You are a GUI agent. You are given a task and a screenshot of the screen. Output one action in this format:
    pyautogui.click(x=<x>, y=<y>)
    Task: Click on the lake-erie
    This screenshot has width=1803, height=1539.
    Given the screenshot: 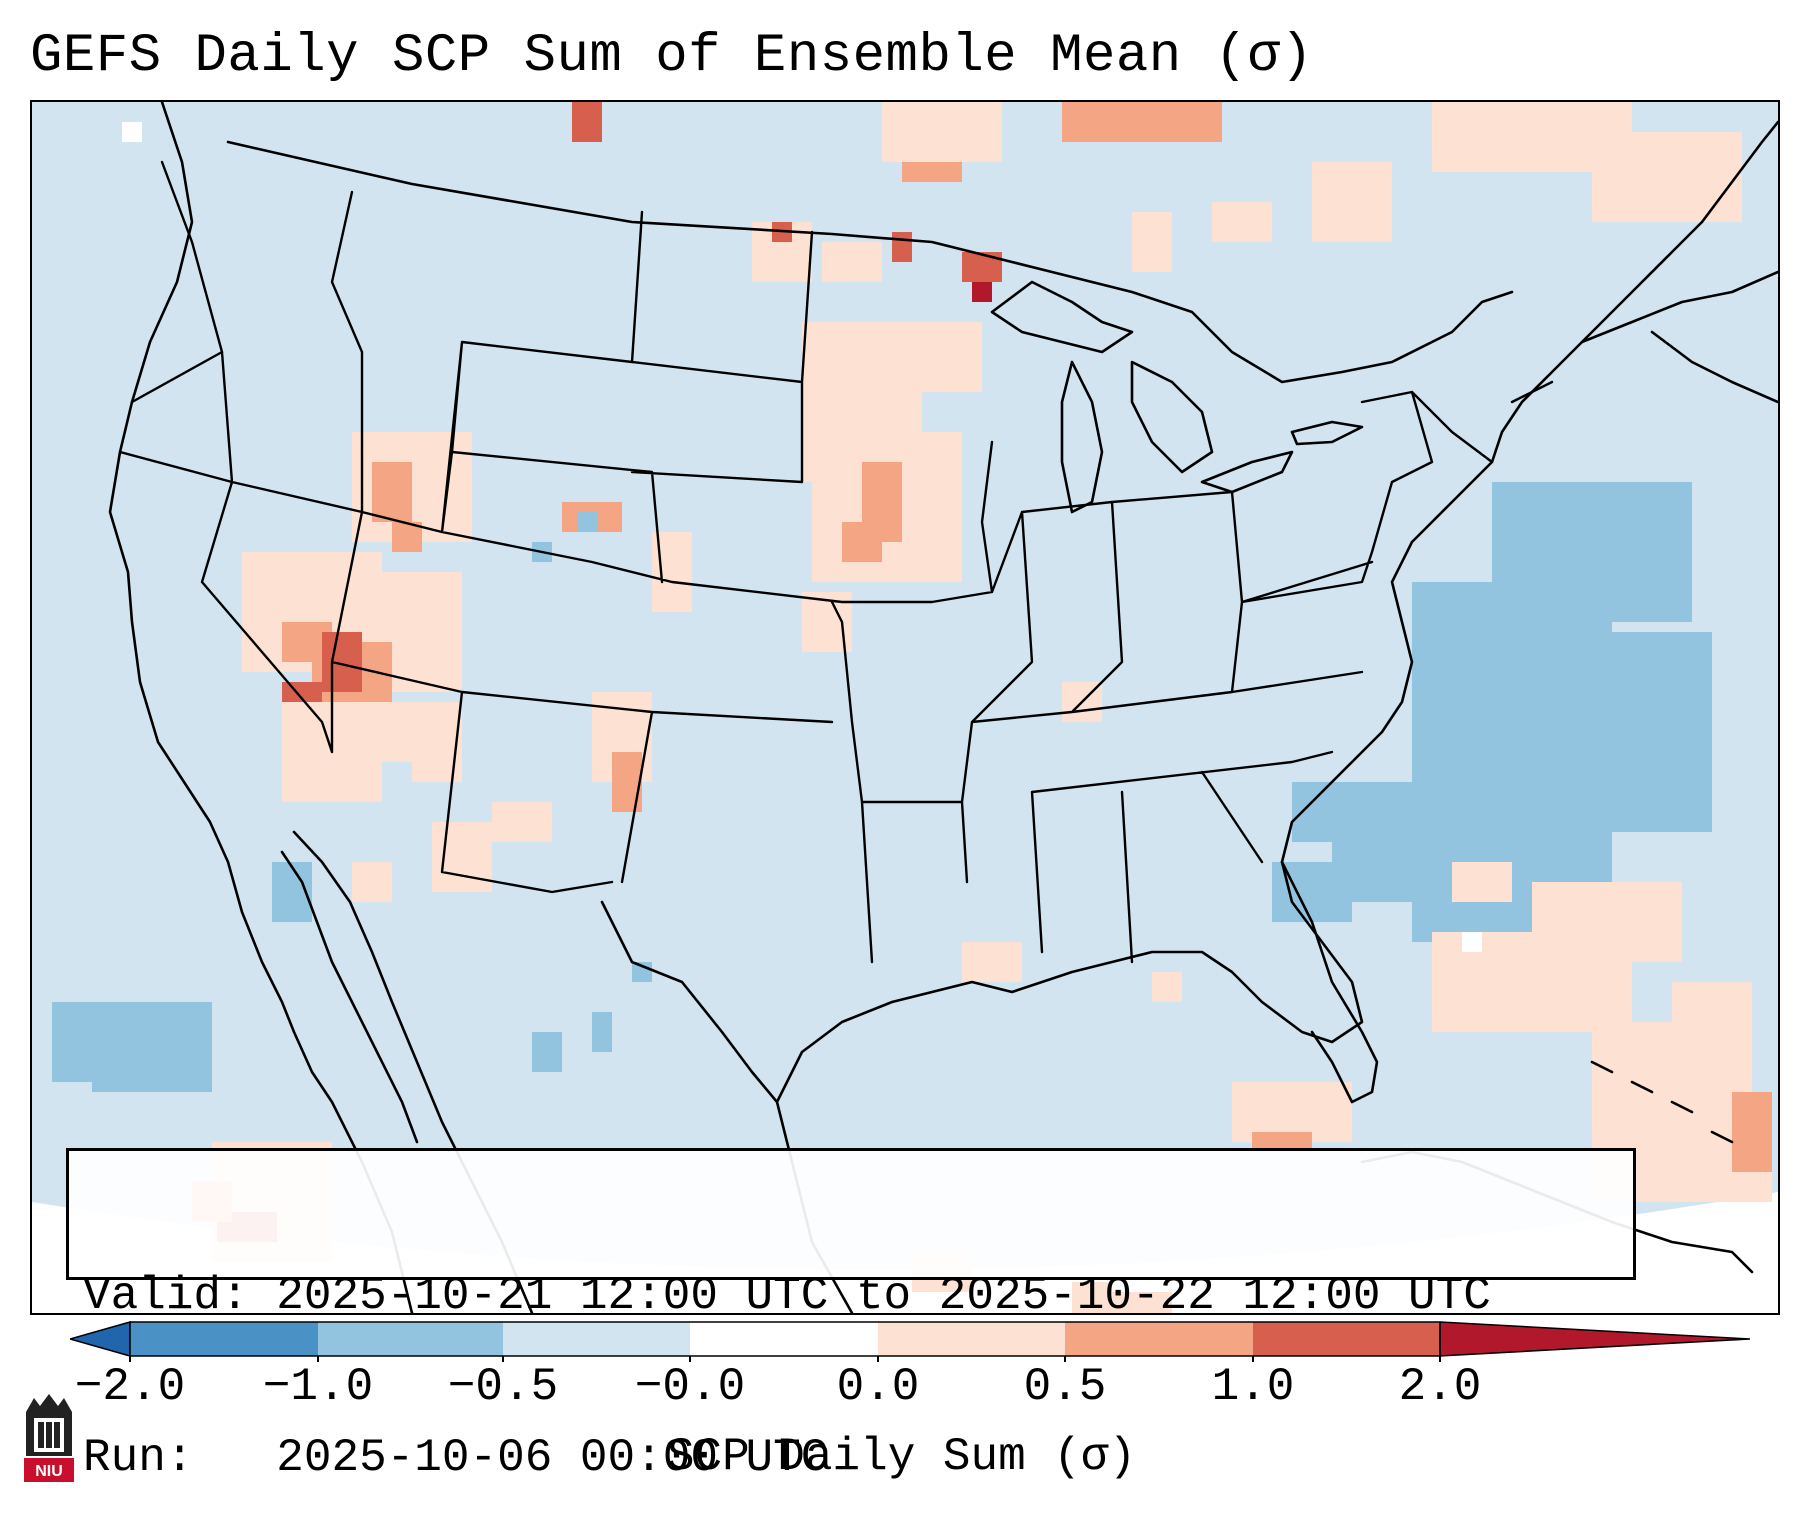 What is the action you would take?
    pyautogui.click(x=1247, y=472)
    